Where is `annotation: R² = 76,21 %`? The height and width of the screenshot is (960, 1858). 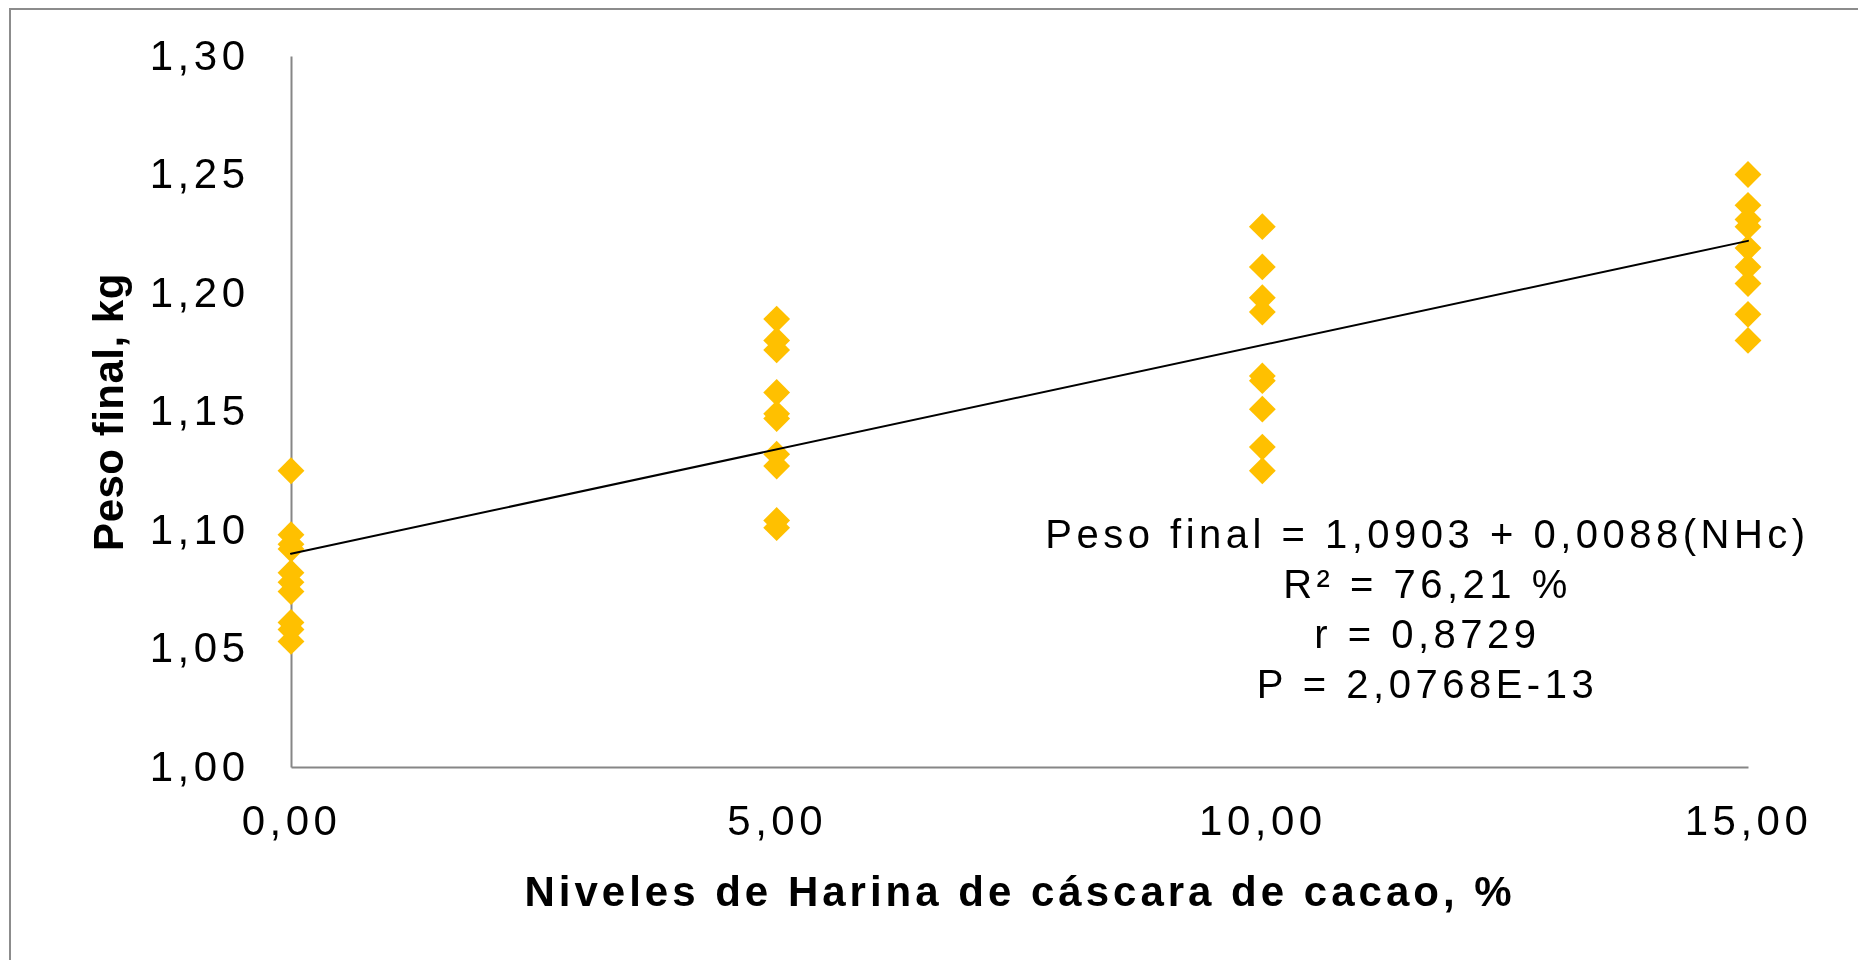
annotation: R² = 76,21 % is located at coordinates (1427, 583).